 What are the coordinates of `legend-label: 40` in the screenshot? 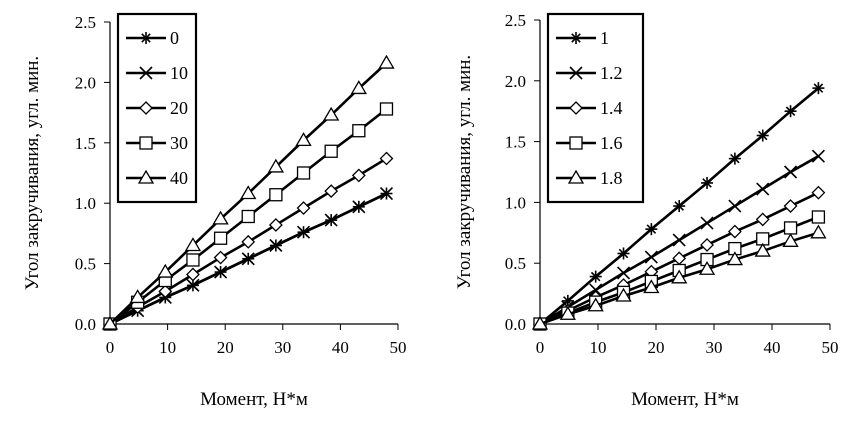 It's located at (179, 178).